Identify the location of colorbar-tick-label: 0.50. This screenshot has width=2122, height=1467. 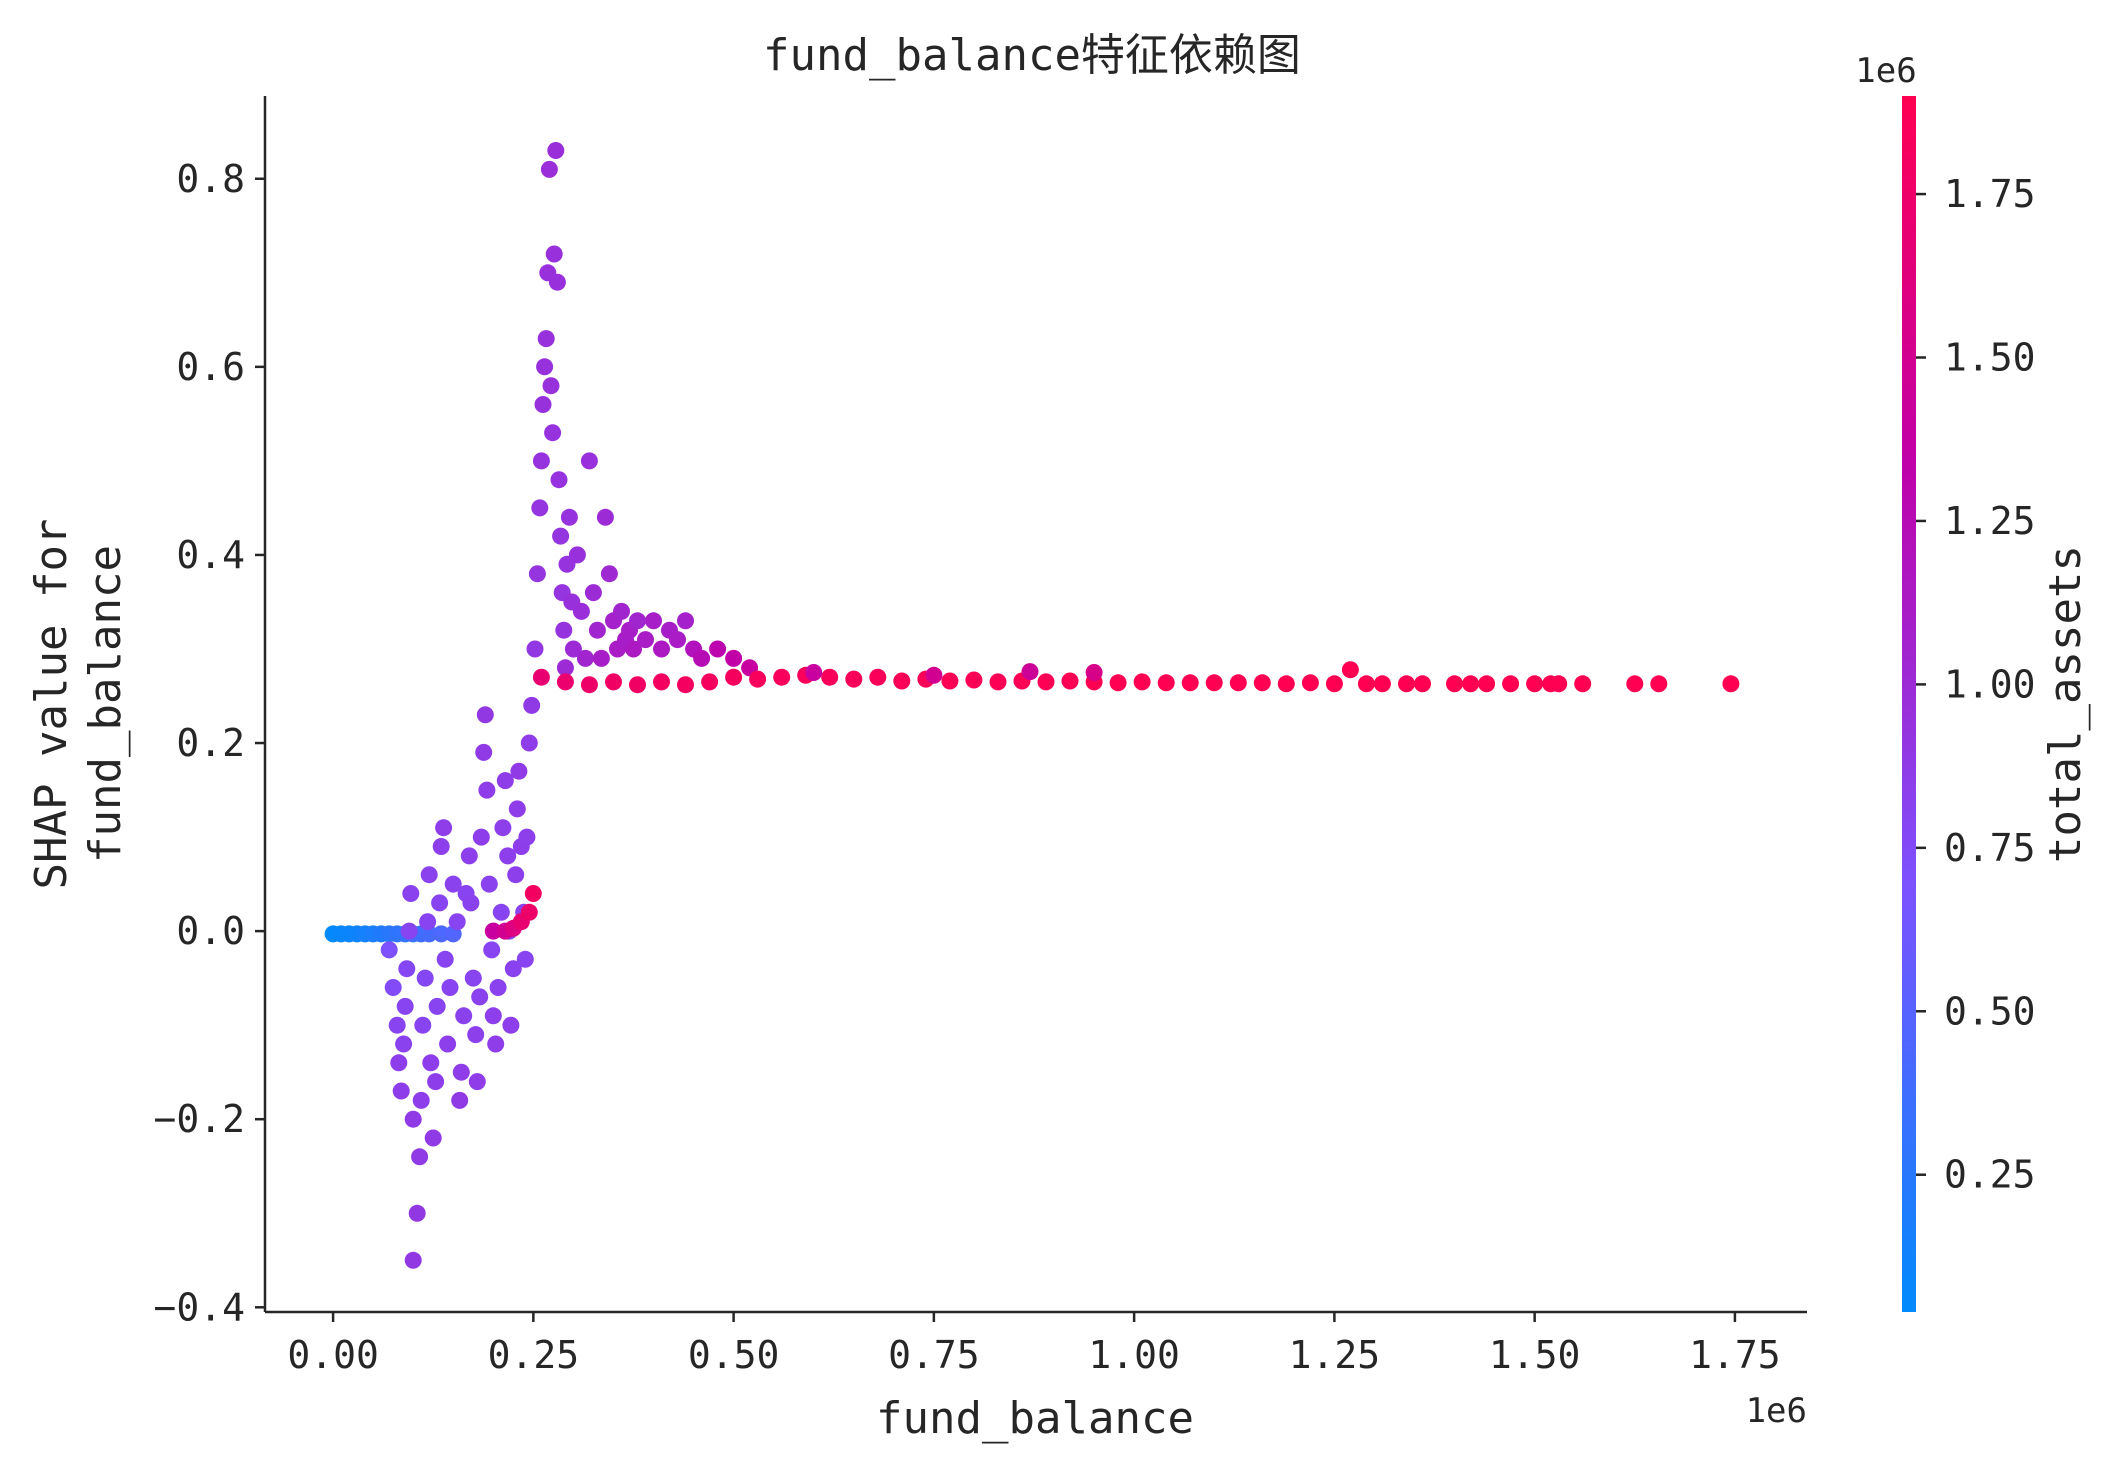
(1990, 1011).